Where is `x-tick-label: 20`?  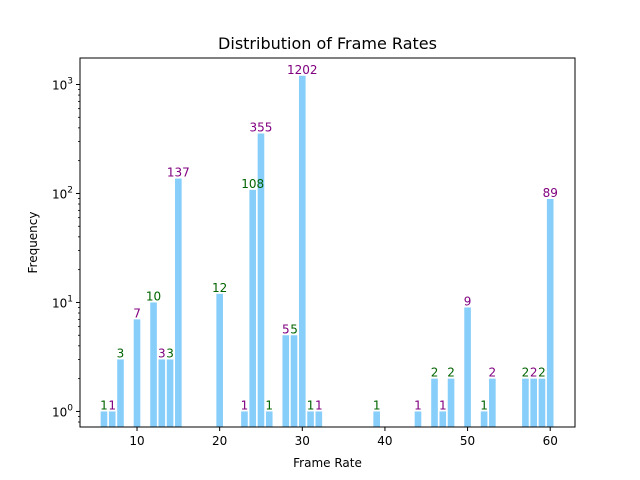
x-tick-label: 20 is located at coordinates (219, 441).